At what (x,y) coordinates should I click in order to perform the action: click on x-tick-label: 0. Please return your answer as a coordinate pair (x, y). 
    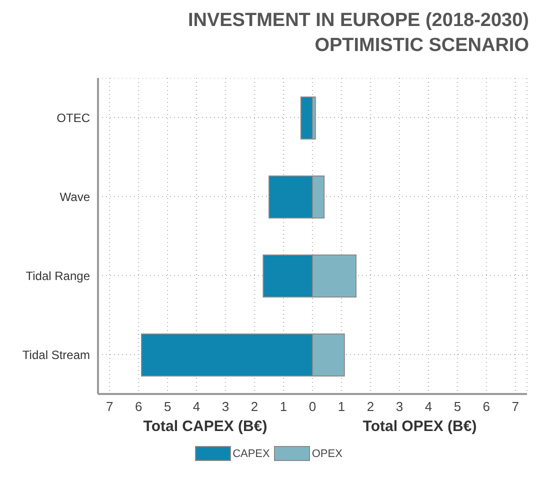
    Looking at the image, I should click on (312, 406).